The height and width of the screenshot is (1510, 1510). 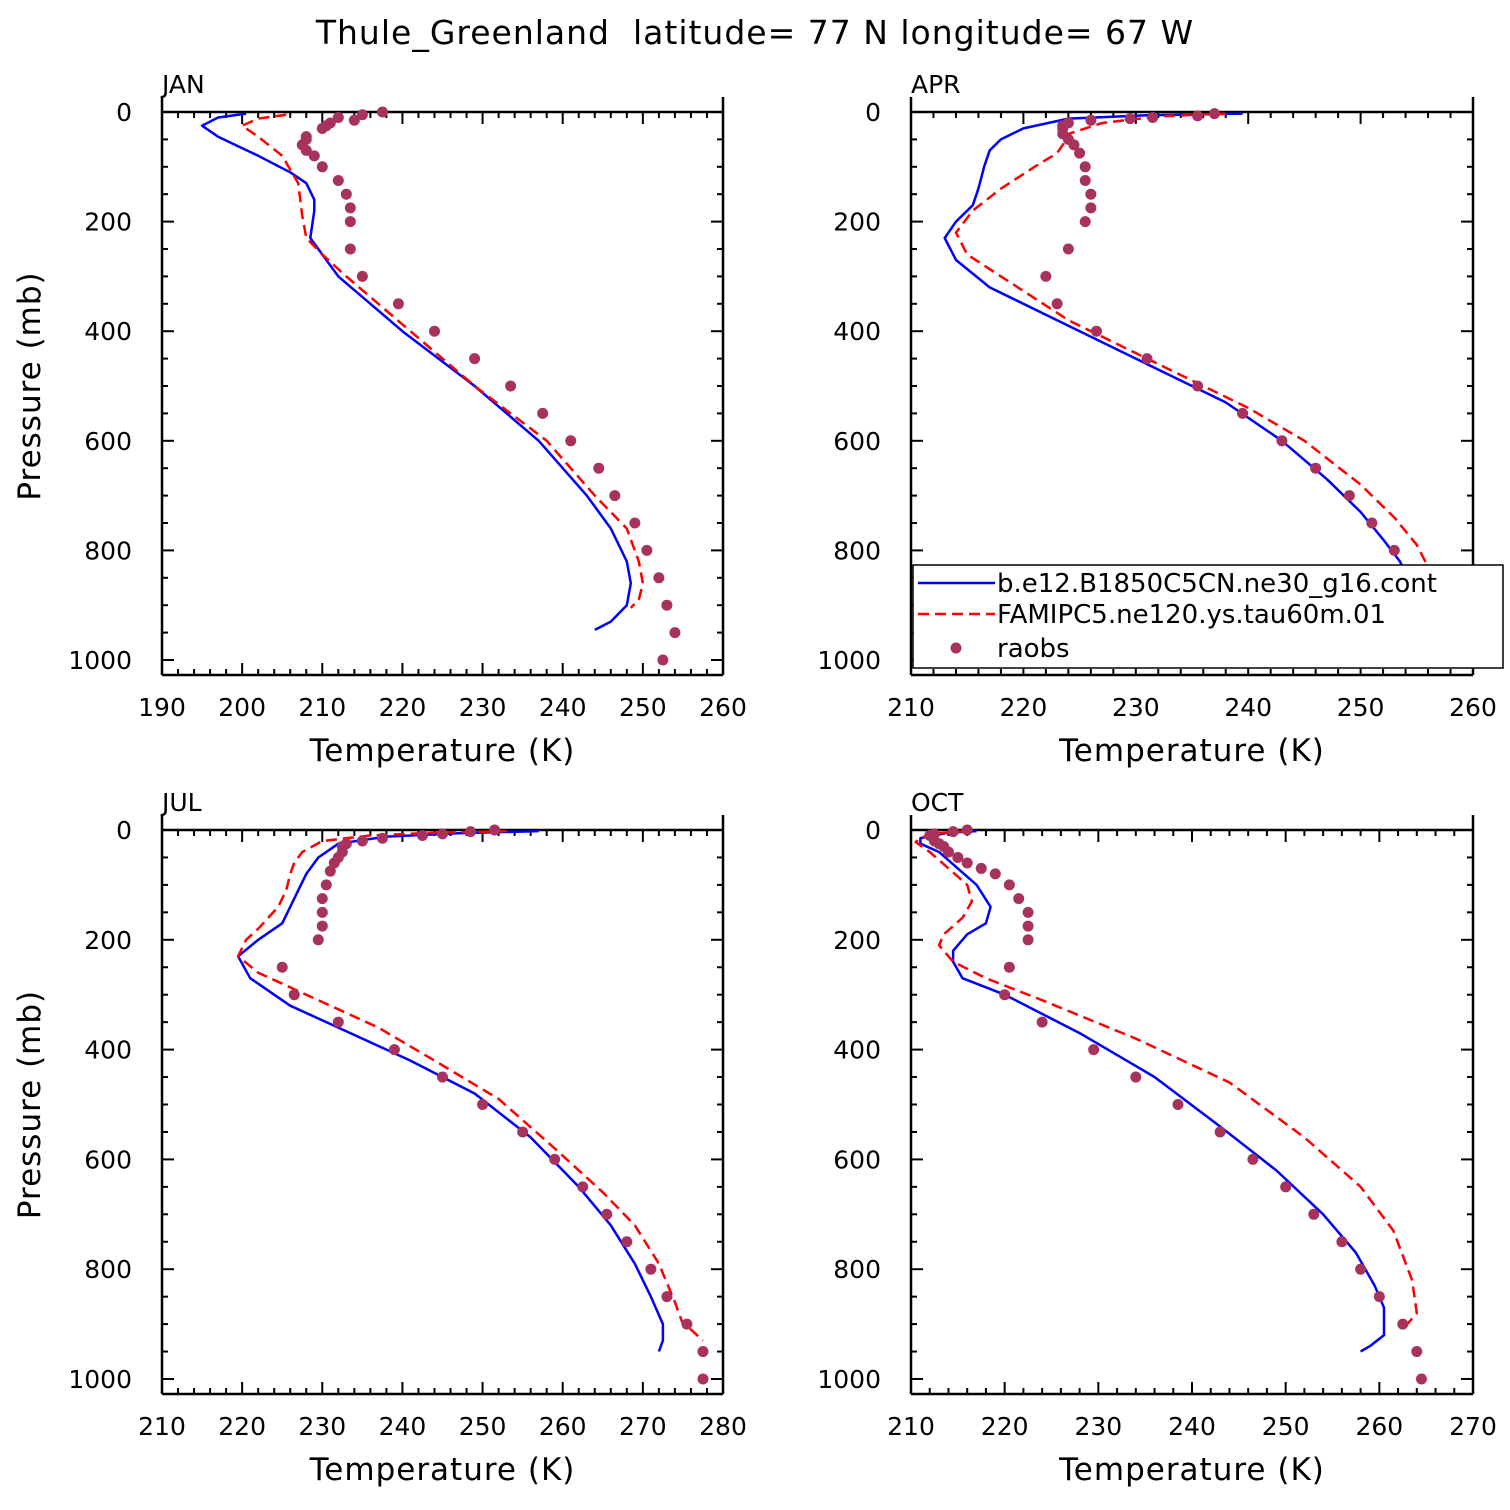 I want to click on x-tick-label: 200, so click(x=242, y=707).